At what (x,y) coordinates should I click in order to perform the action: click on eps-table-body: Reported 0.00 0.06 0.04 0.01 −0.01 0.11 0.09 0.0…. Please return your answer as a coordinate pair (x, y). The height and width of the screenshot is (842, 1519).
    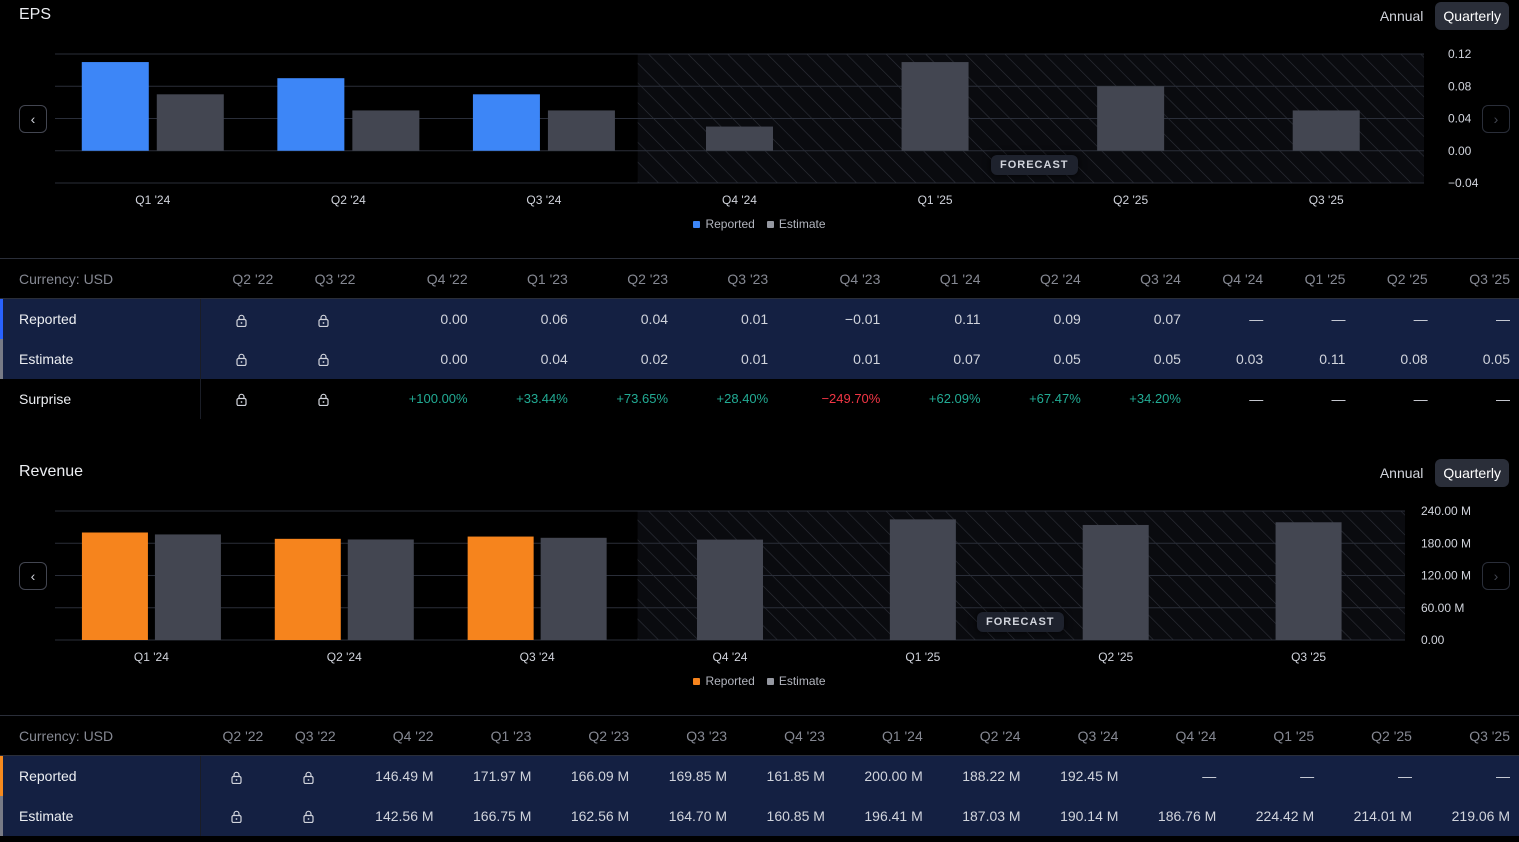
    Looking at the image, I should click on (759, 358).